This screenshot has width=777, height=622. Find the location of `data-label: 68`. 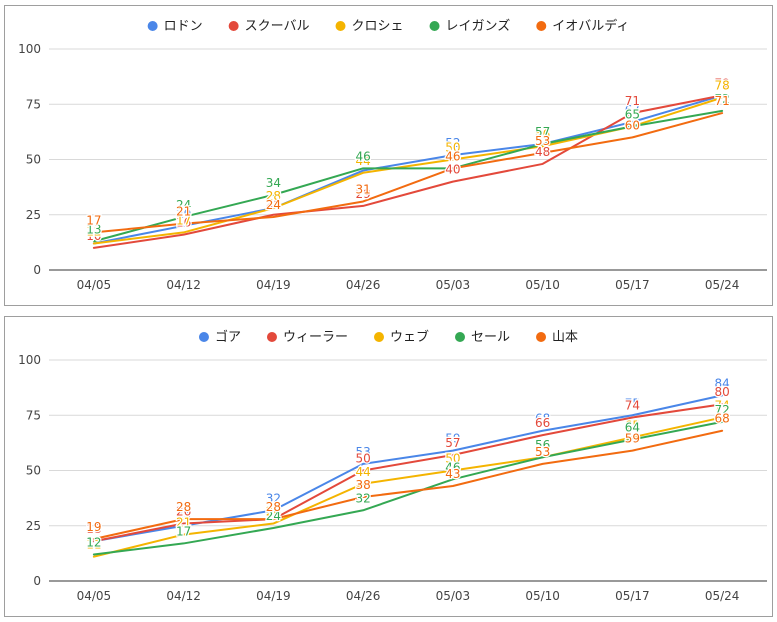

data-label: 68 is located at coordinates (721, 419).